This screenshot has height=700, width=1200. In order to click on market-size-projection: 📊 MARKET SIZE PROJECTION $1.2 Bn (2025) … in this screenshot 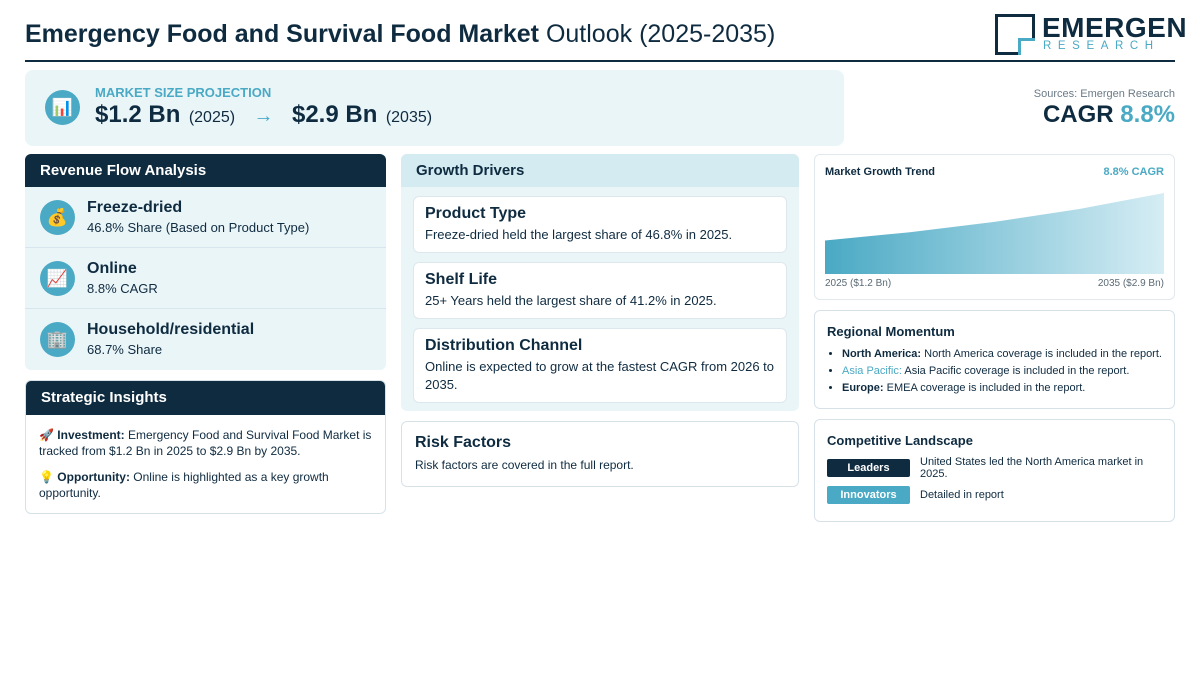, I will do `click(434, 108)`.